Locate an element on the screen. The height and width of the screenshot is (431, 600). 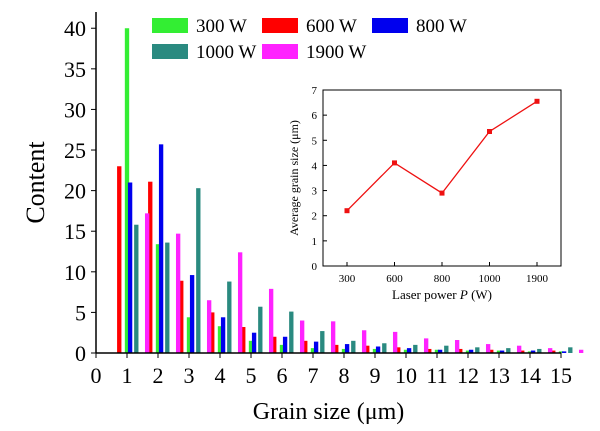
x-tick-label: 15 is located at coordinates (561, 375).